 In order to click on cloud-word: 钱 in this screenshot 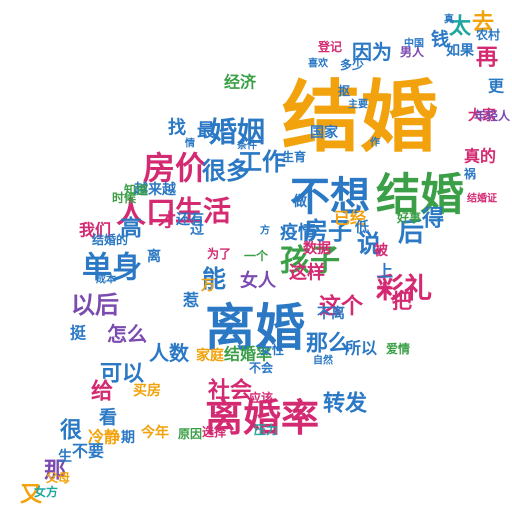, I will do `click(440, 40)`.